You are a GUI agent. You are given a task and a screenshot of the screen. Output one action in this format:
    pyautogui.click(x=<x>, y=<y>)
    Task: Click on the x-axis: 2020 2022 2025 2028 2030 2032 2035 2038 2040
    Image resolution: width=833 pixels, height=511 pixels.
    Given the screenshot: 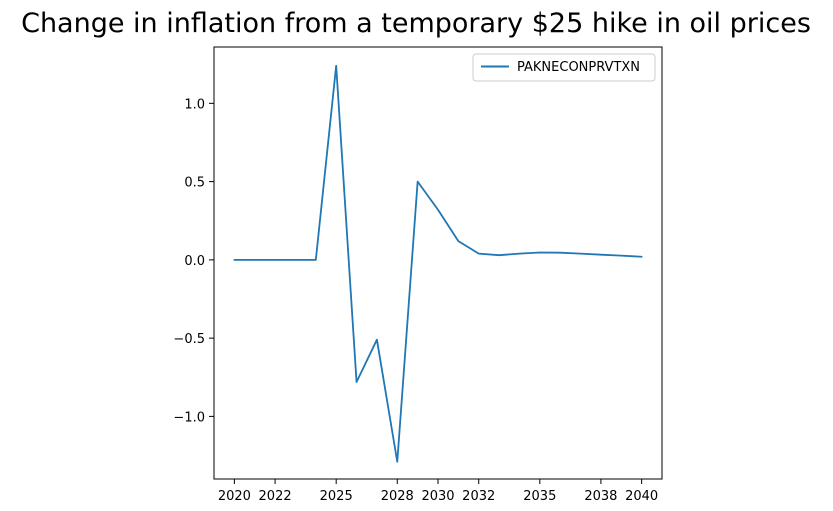 What is the action you would take?
    pyautogui.click(x=438, y=491)
    